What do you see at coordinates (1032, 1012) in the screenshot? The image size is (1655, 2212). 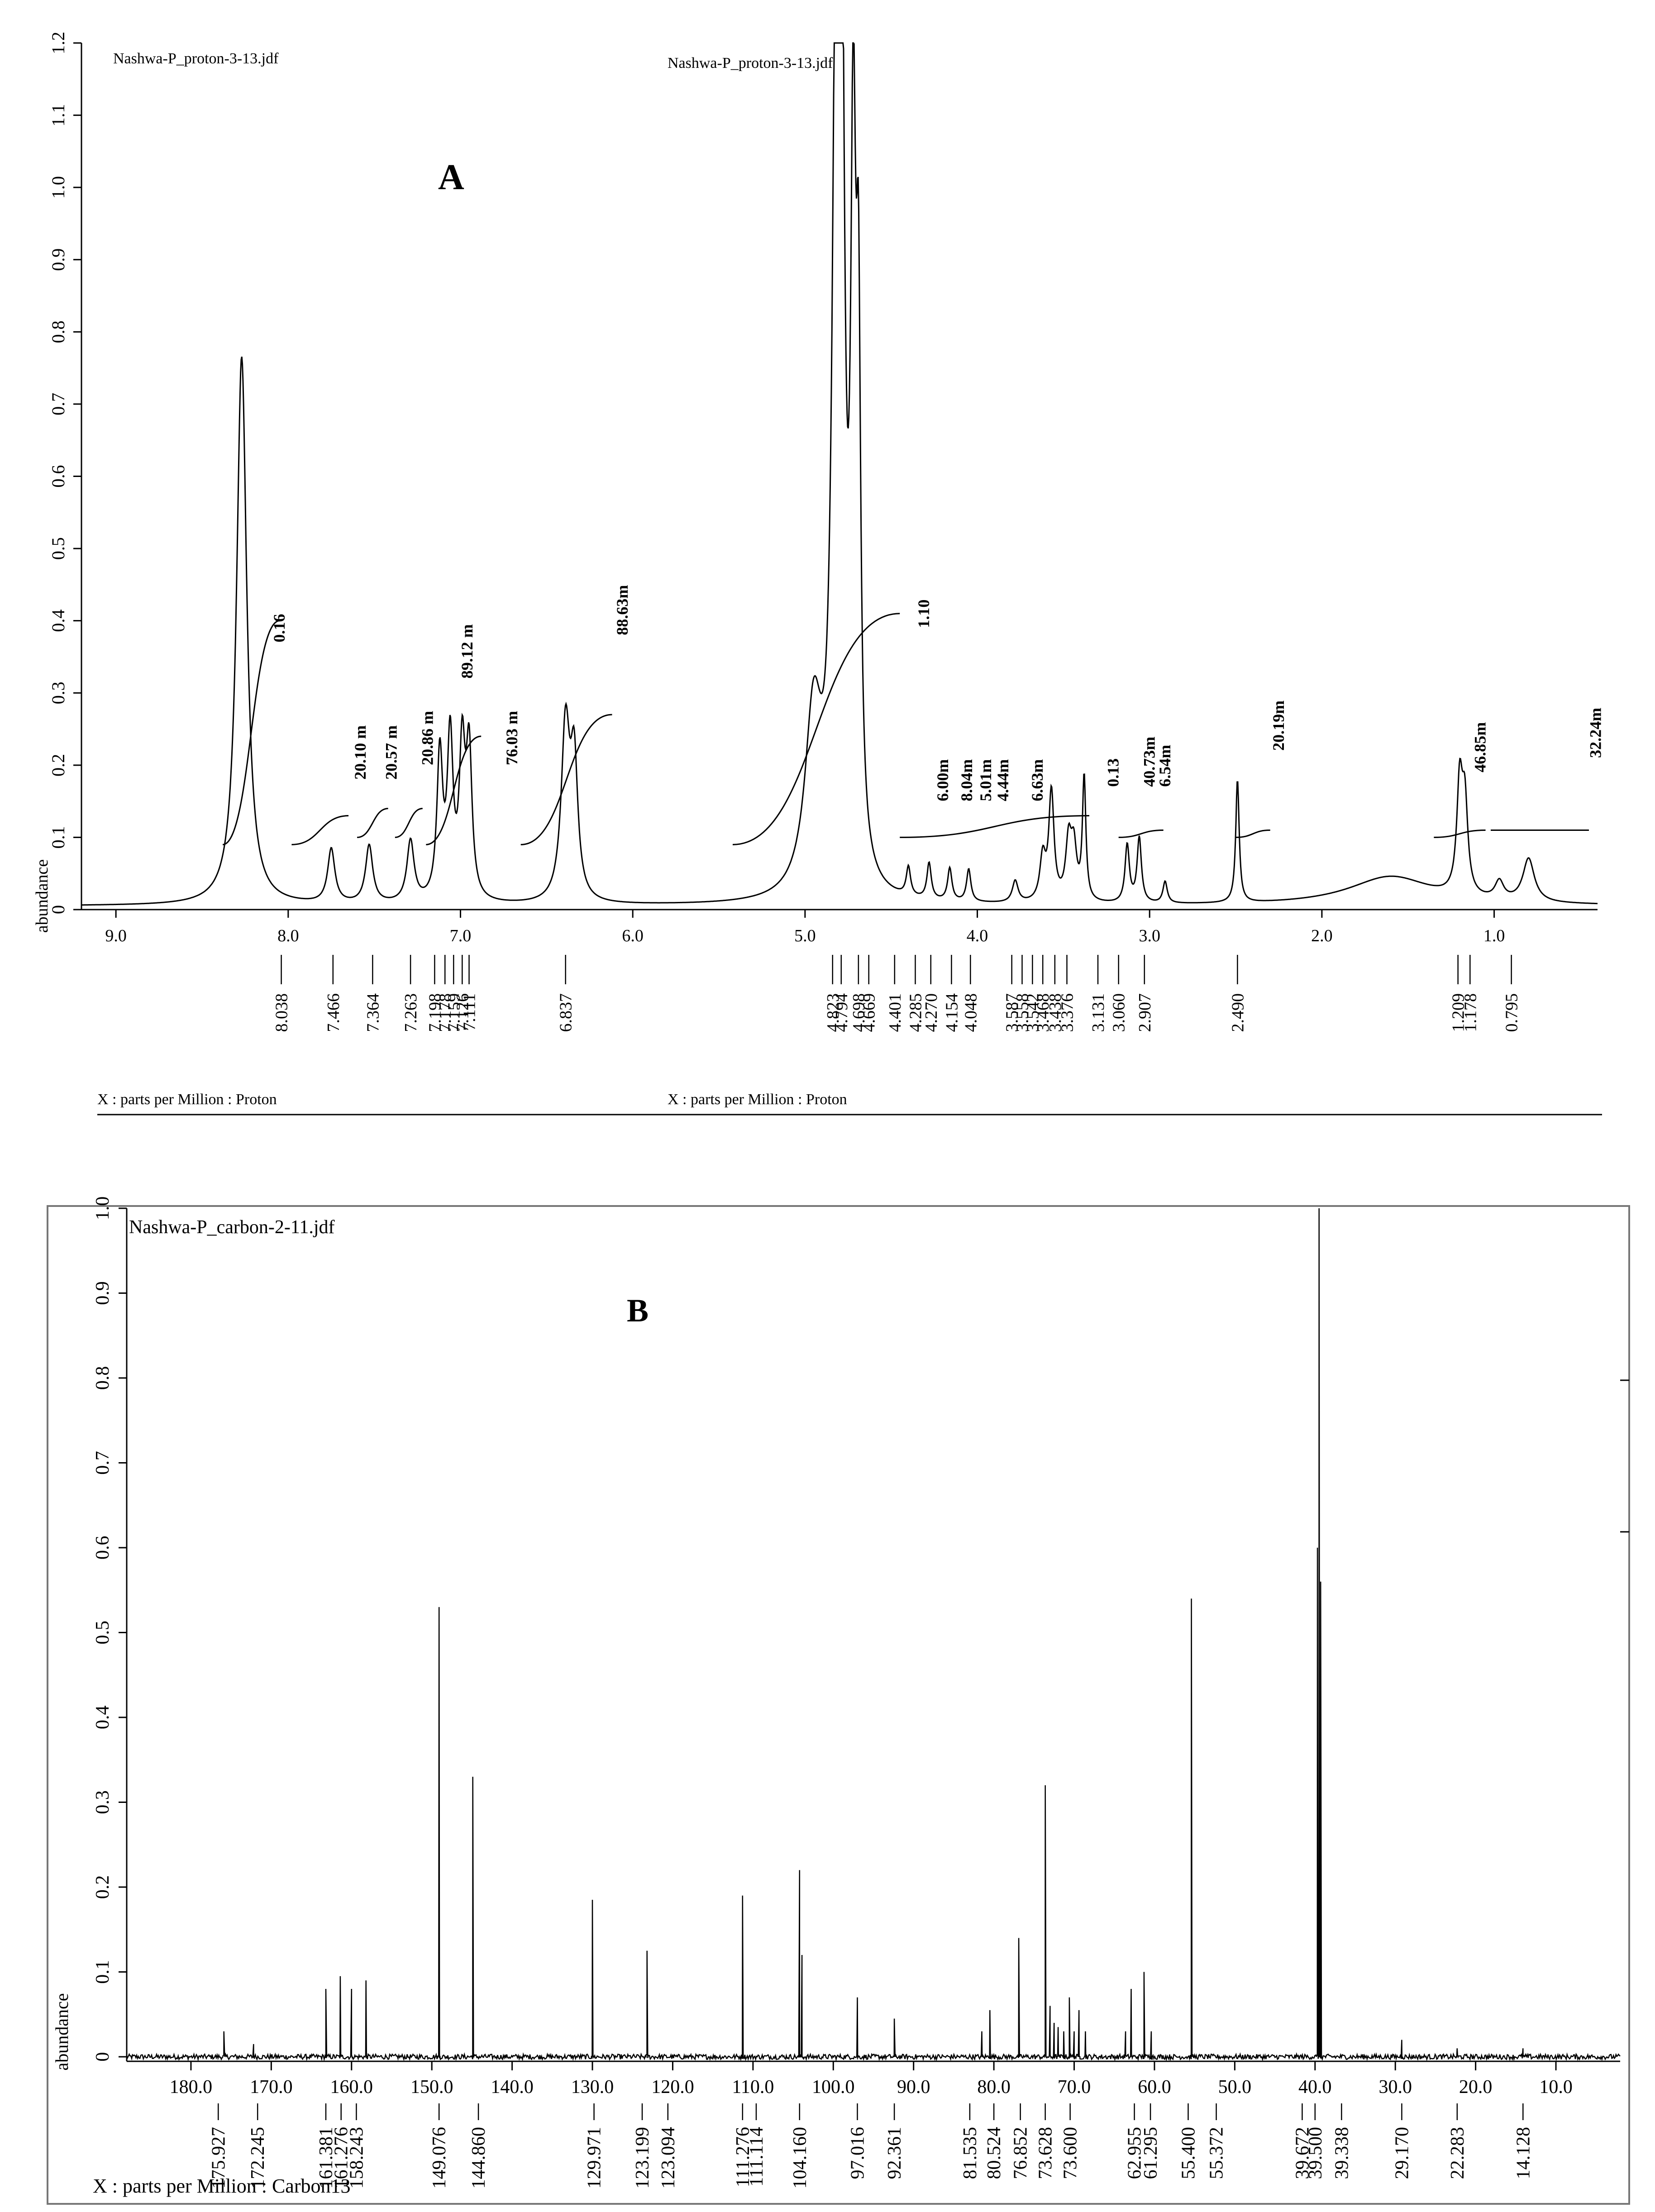 I see `peak-shift-label: 3.542` at bounding box center [1032, 1012].